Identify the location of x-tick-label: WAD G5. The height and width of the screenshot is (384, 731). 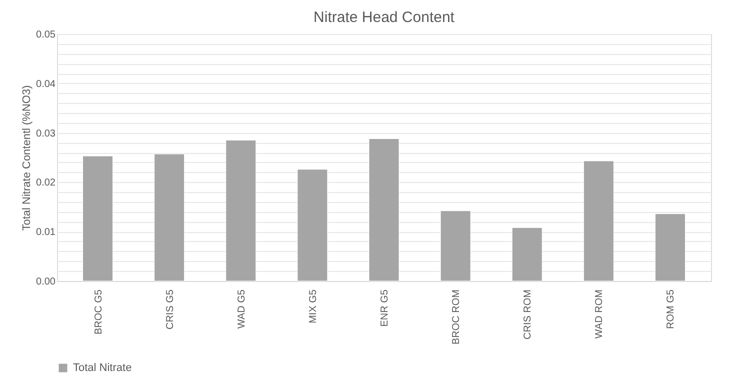
(242, 309).